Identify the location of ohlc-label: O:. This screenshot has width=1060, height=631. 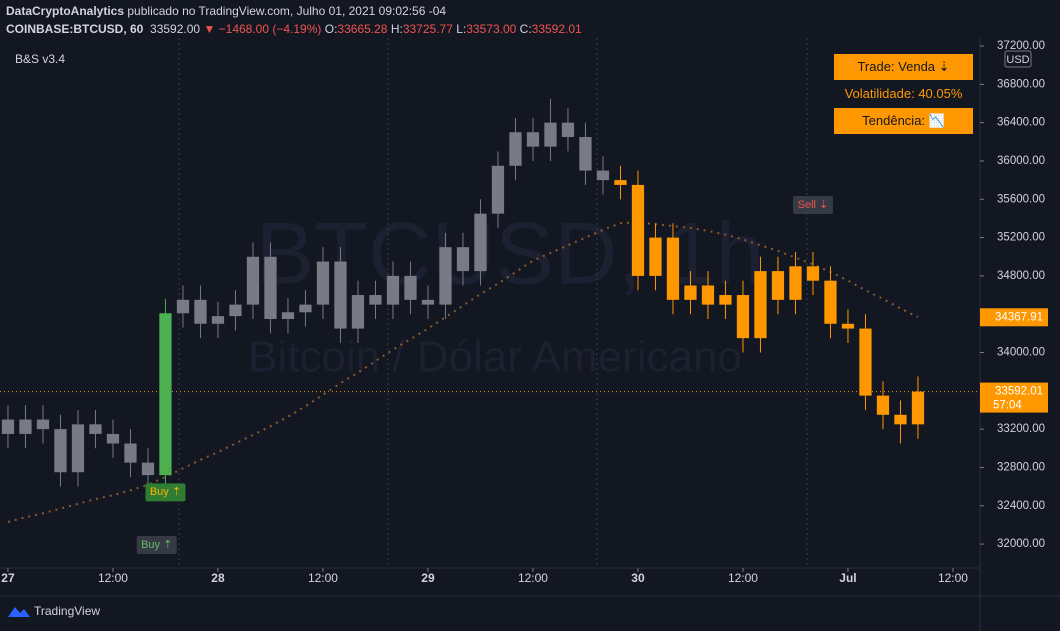
(331, 29).